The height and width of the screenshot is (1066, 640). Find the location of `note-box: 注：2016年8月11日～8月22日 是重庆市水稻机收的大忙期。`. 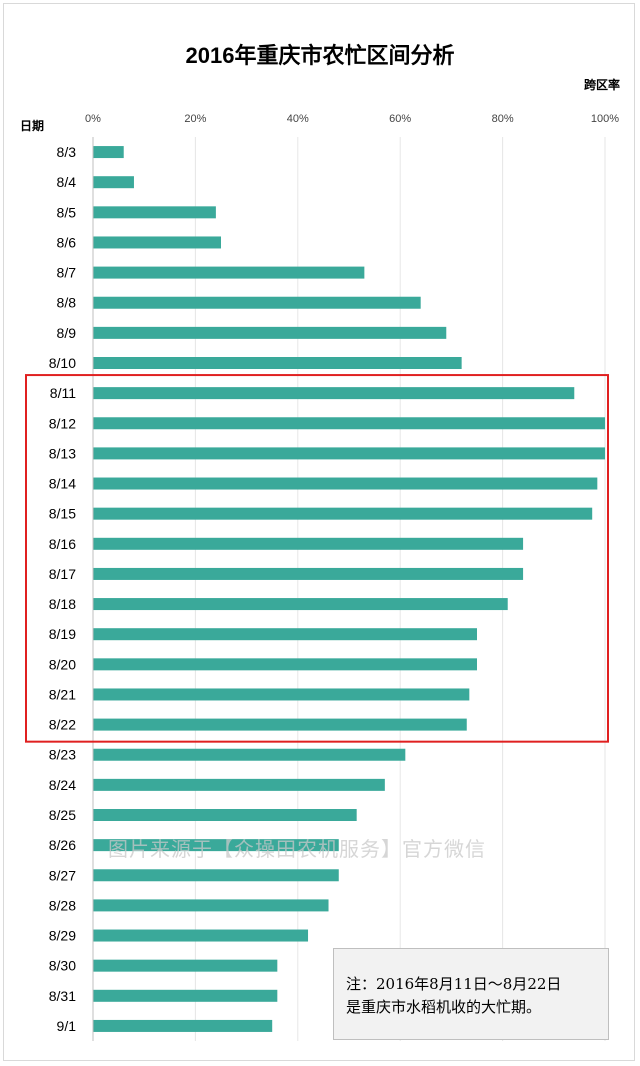

note-box: 注：2016年8月11日～8月22日 是重庆市水稻机收的大忙期。 is located at coordinates (471, 994).